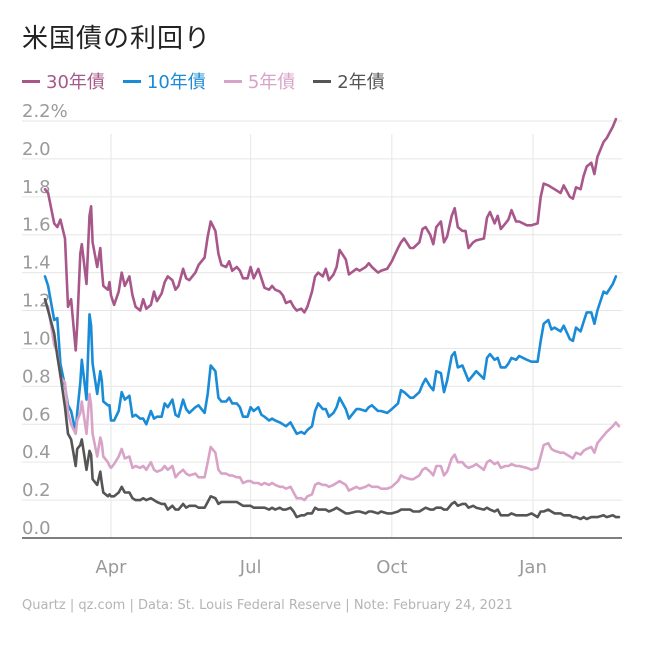  What do you see at coordinates (532, 567) in the screenshot?
I see `x-tick-label: Jan` at bounding box center [532, 567].